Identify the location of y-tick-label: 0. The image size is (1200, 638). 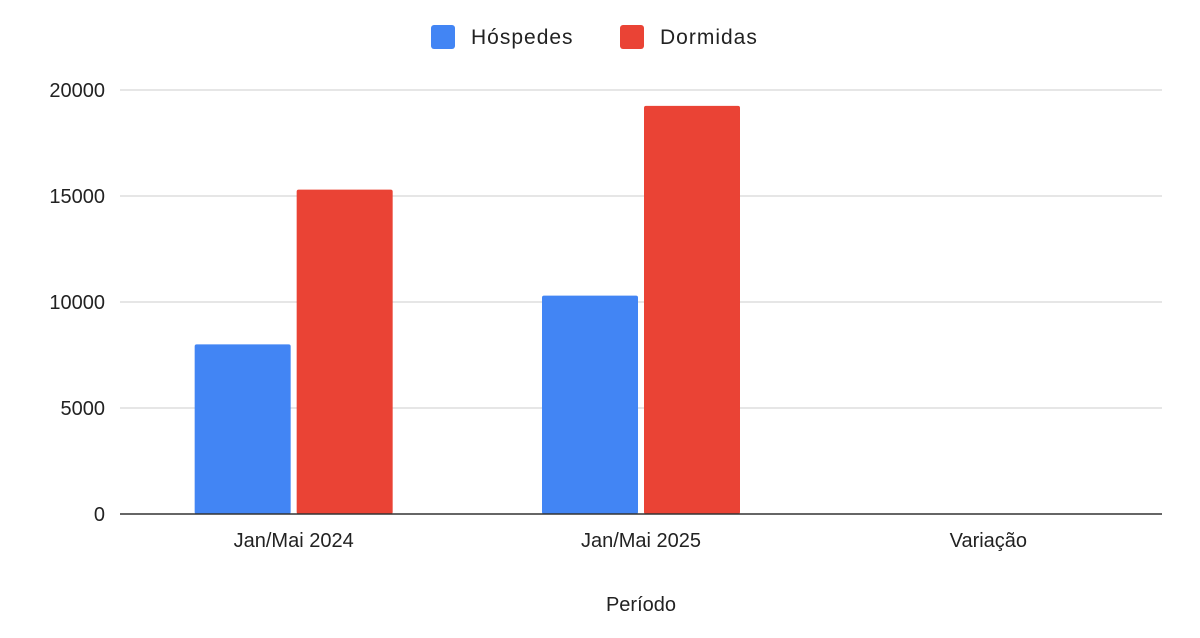
(99, 515).